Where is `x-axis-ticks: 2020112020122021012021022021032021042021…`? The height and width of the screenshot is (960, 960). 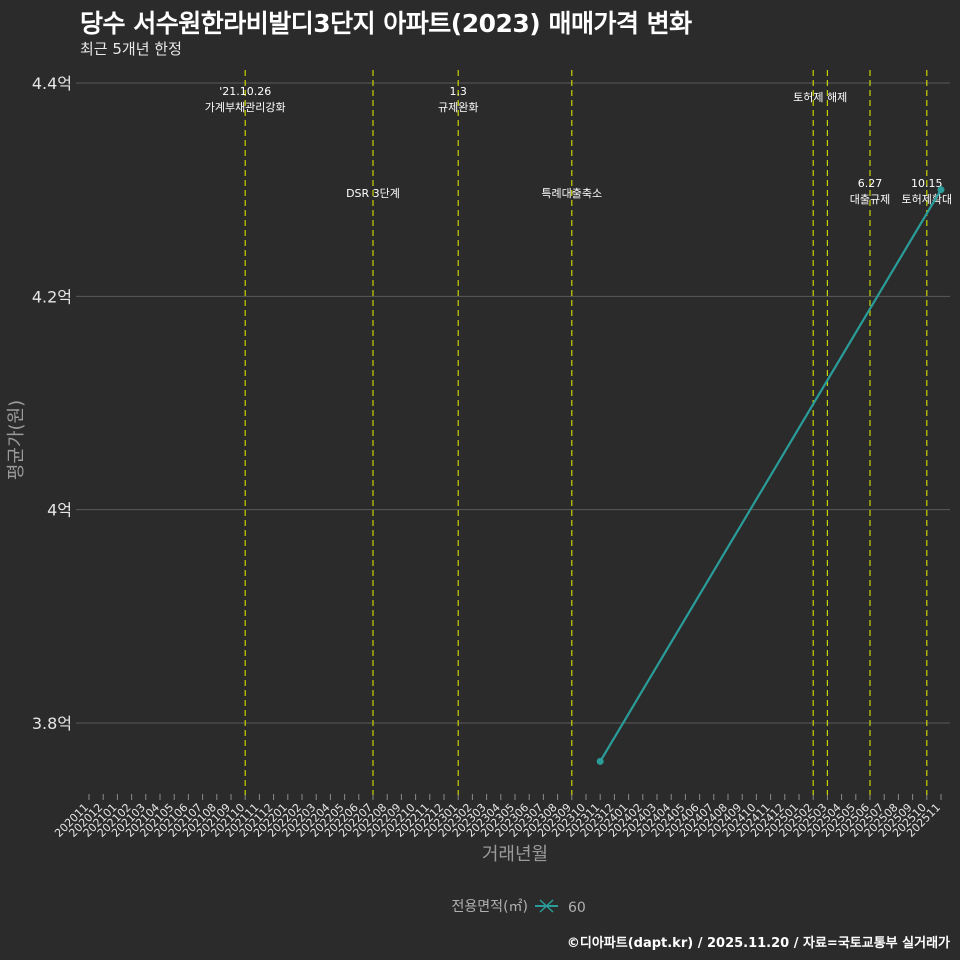 x-axis-ticks: 2020112020122021012021022021032021042021… is located at coordinates (497, 817).